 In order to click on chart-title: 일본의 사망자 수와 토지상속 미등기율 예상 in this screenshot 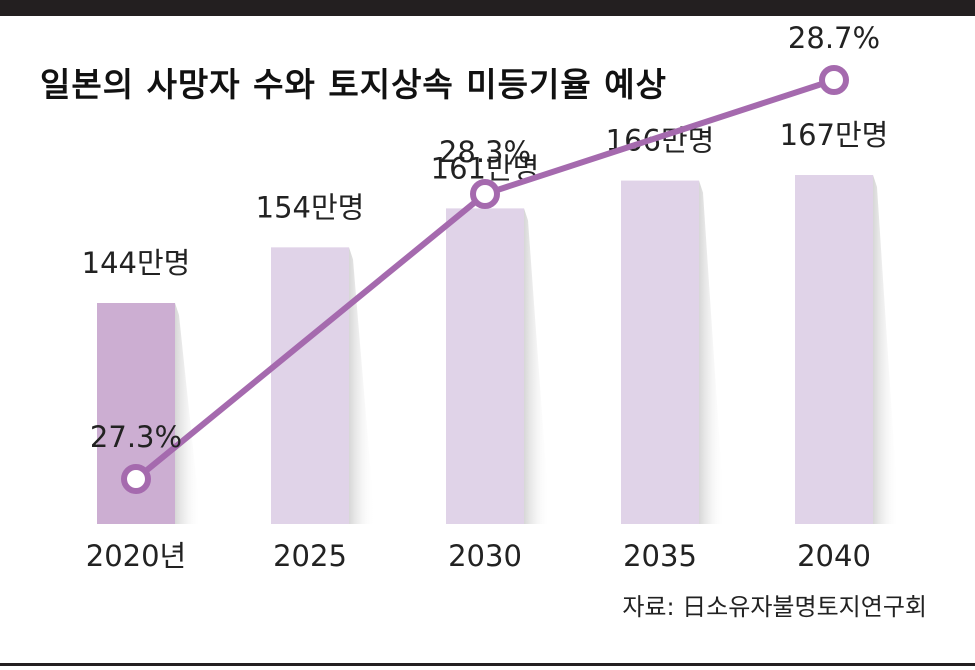, I will do `click(353, 84)`.